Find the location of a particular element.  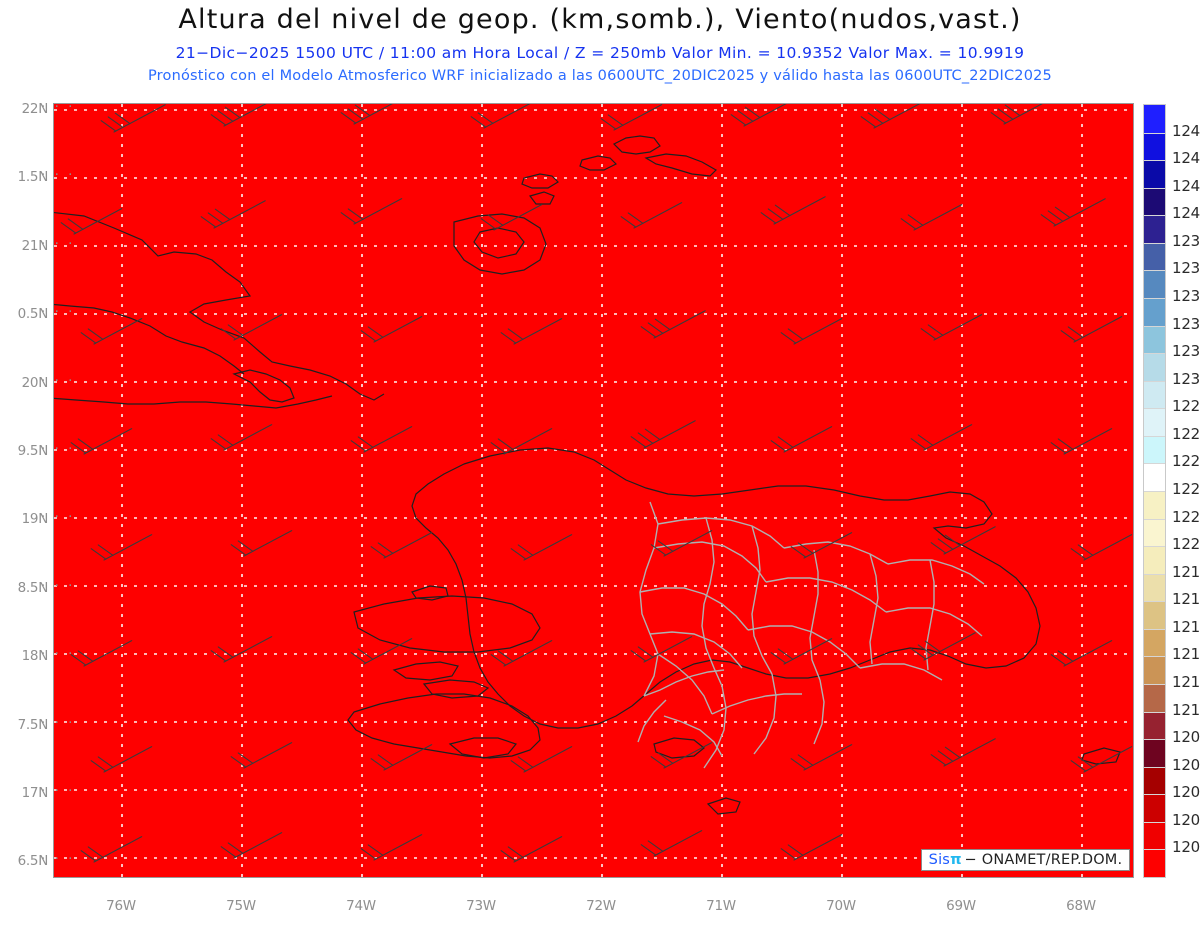

colorbar-tick-label: 12190 is located at coordinates (1186, 571).